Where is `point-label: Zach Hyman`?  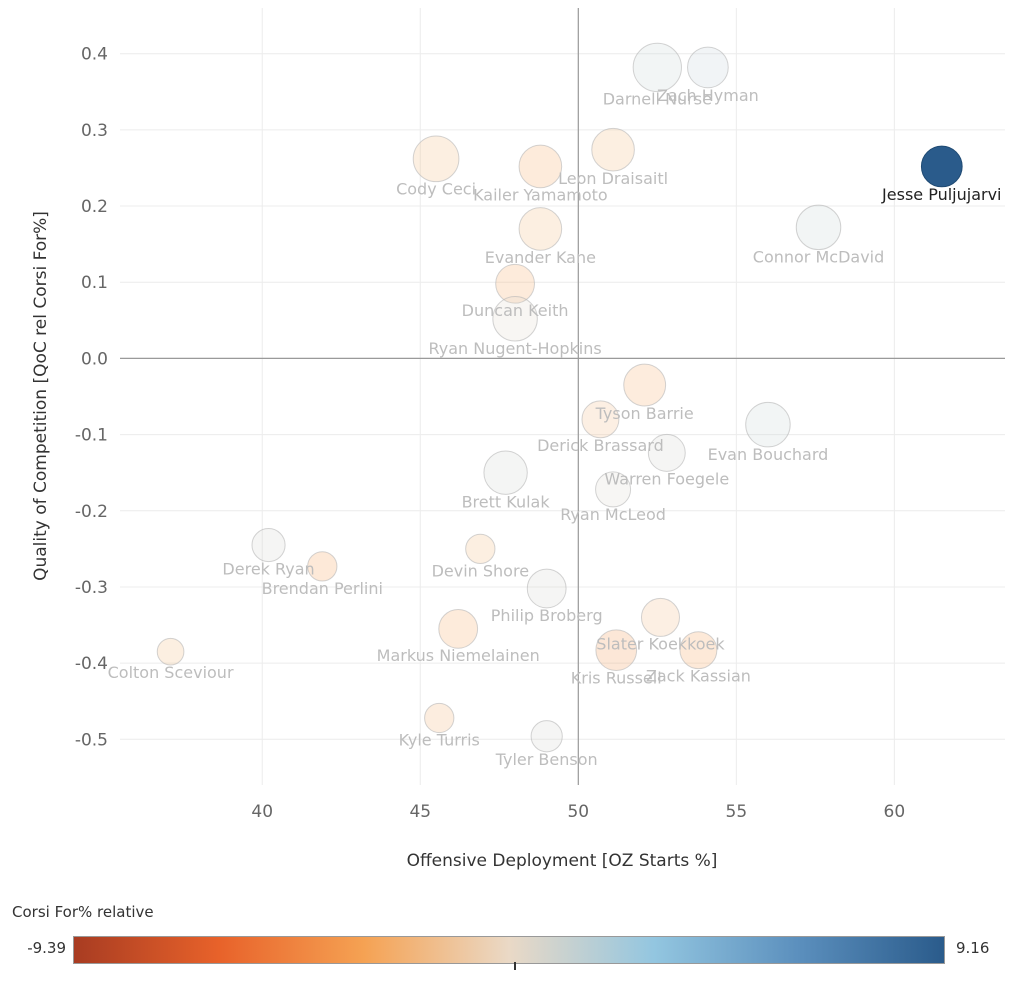 point-label: Zach Hyman is located at coordinates (708, 95).